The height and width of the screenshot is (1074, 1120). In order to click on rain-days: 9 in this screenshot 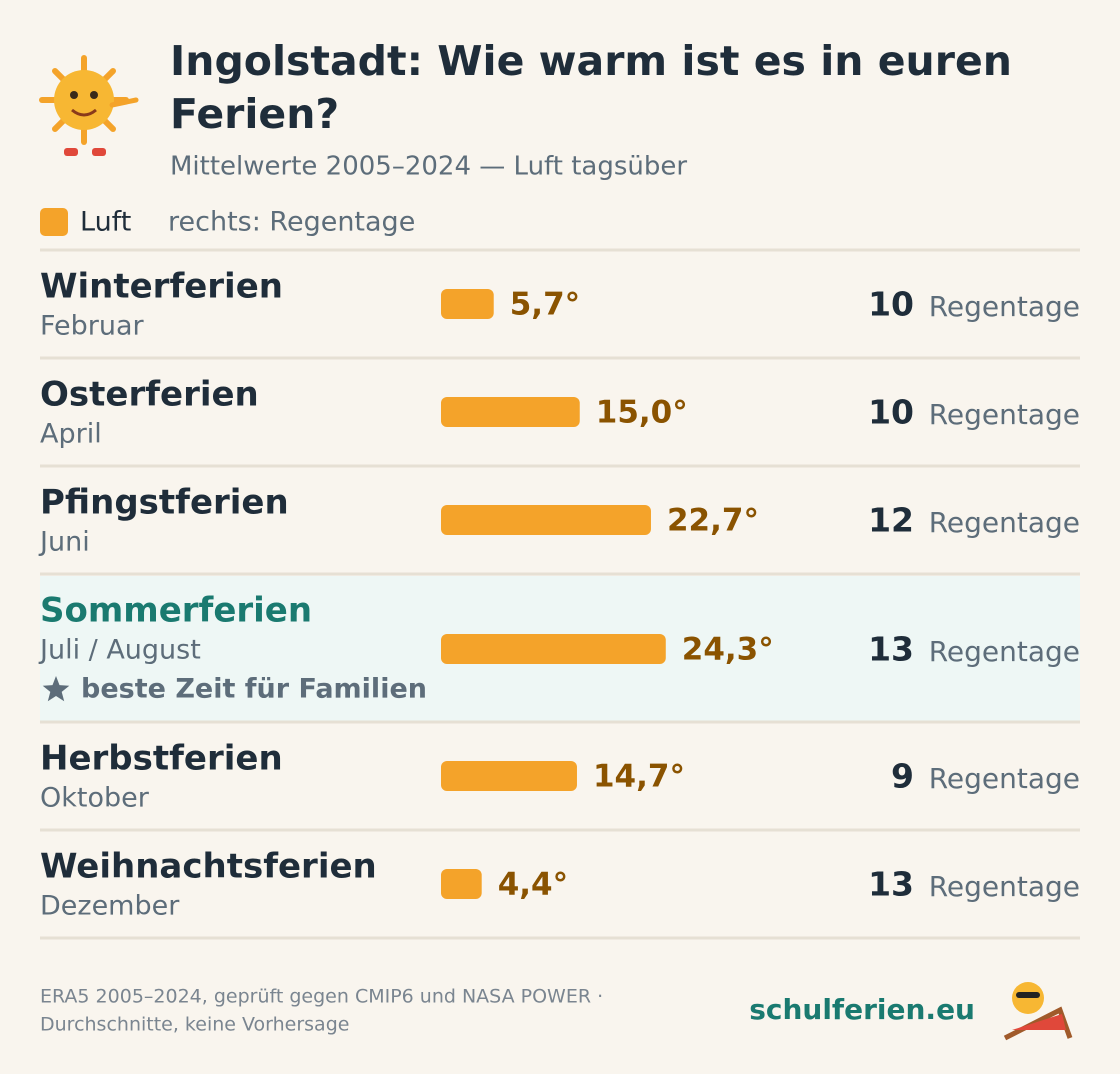, I will do `click(902, 776)`.